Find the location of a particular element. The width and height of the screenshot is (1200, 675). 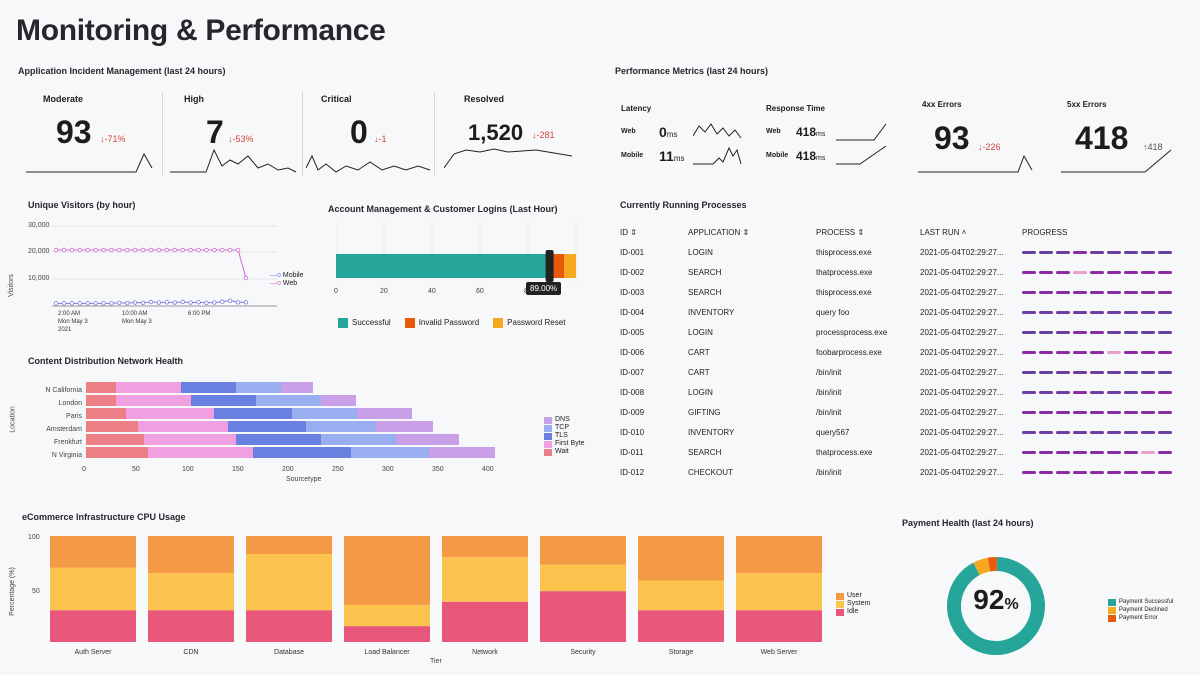

legend-mobile: —o Mobile is located at coordinates (287, 275).